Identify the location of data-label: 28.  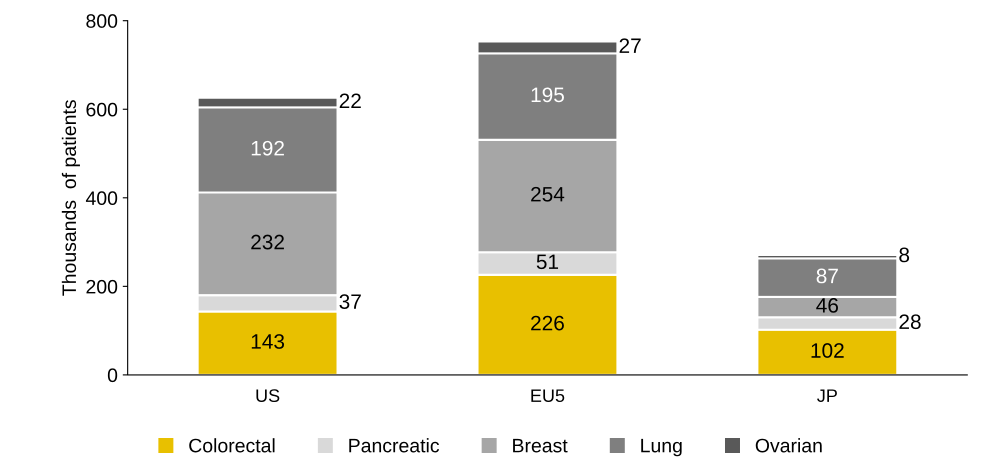
(910, 322).